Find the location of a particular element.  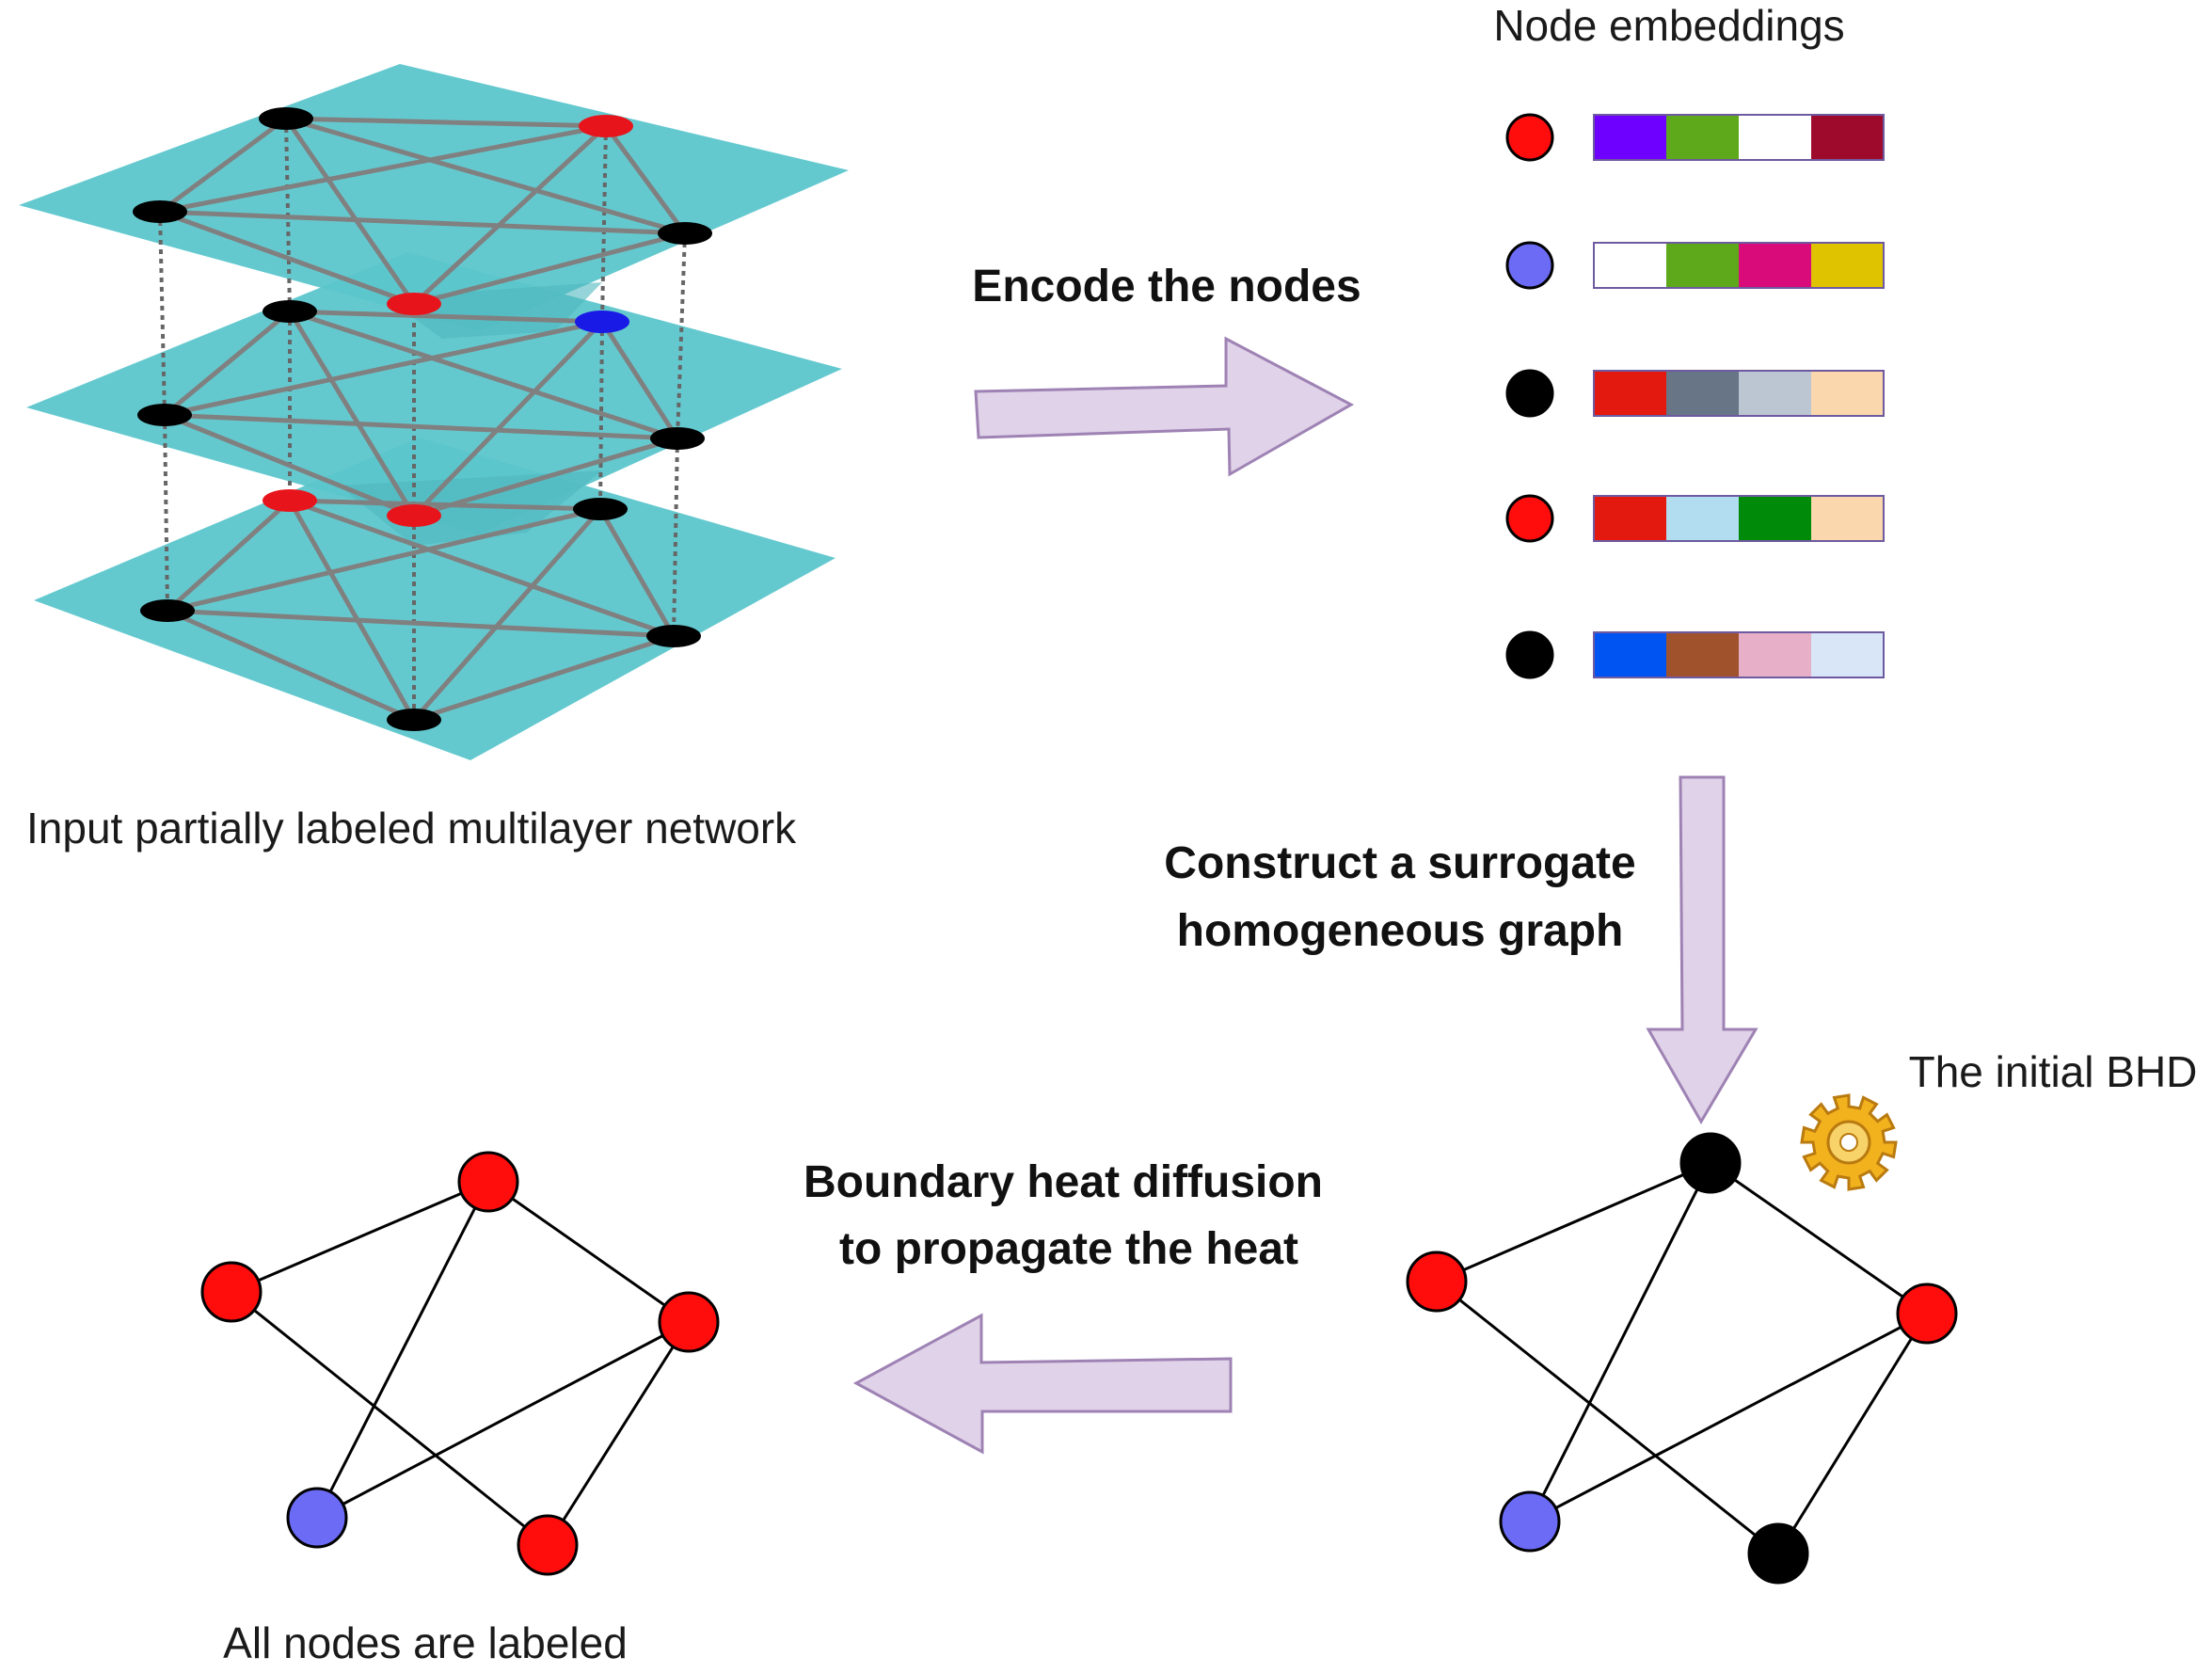

intralayer-edges is located at coordinates (423, 419).